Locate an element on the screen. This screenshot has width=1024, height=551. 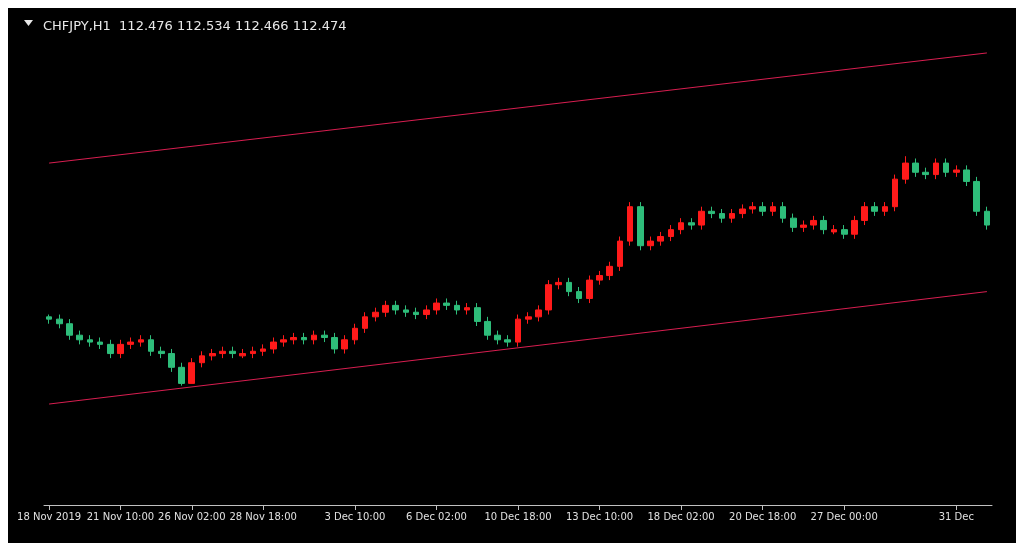
x-tick-label: 6 Dec 02:00 is located at coordinates (436, 516).